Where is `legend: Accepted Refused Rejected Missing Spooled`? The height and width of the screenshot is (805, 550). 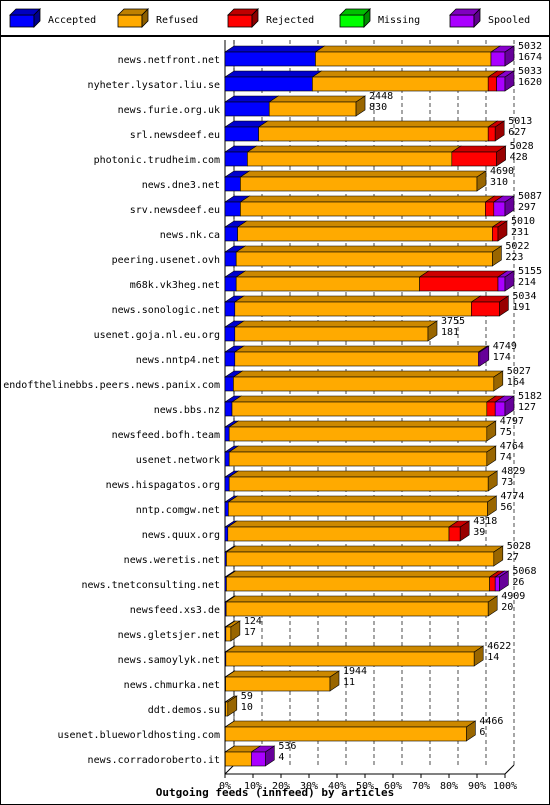
legend: Accepted Refused Rejected Missing Spooled is located at coordinates (269, 18).